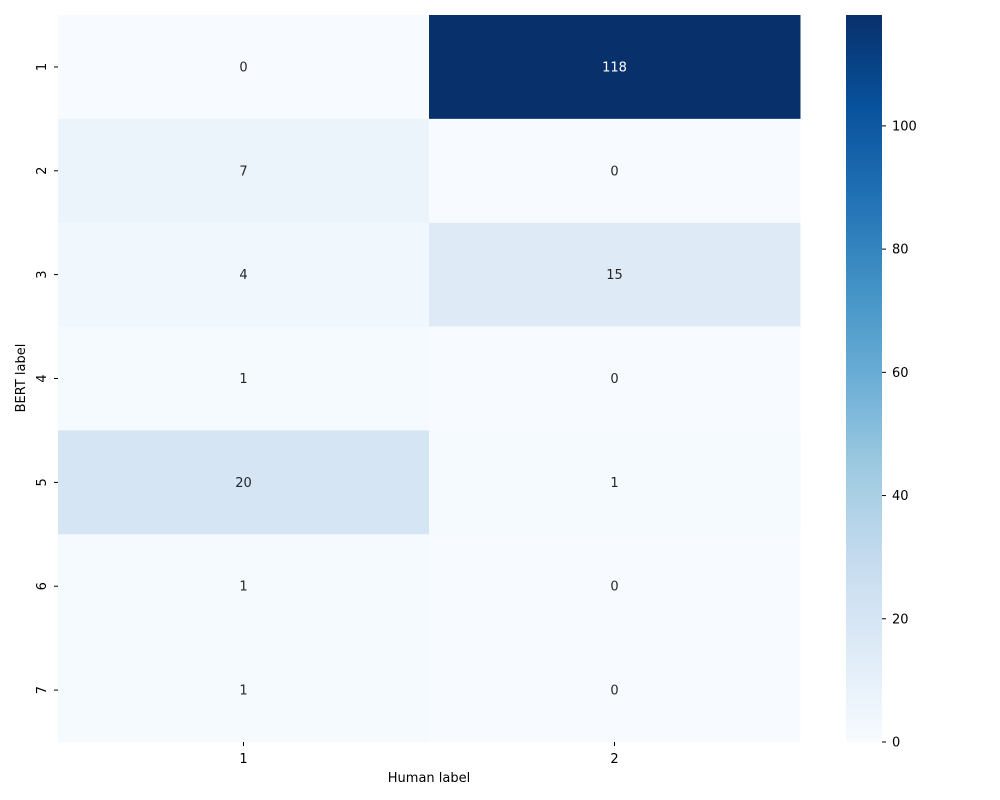  Describe the element at coordinates (42, 275) in the screenshot. I see `y-tick-label: 3` at that location.